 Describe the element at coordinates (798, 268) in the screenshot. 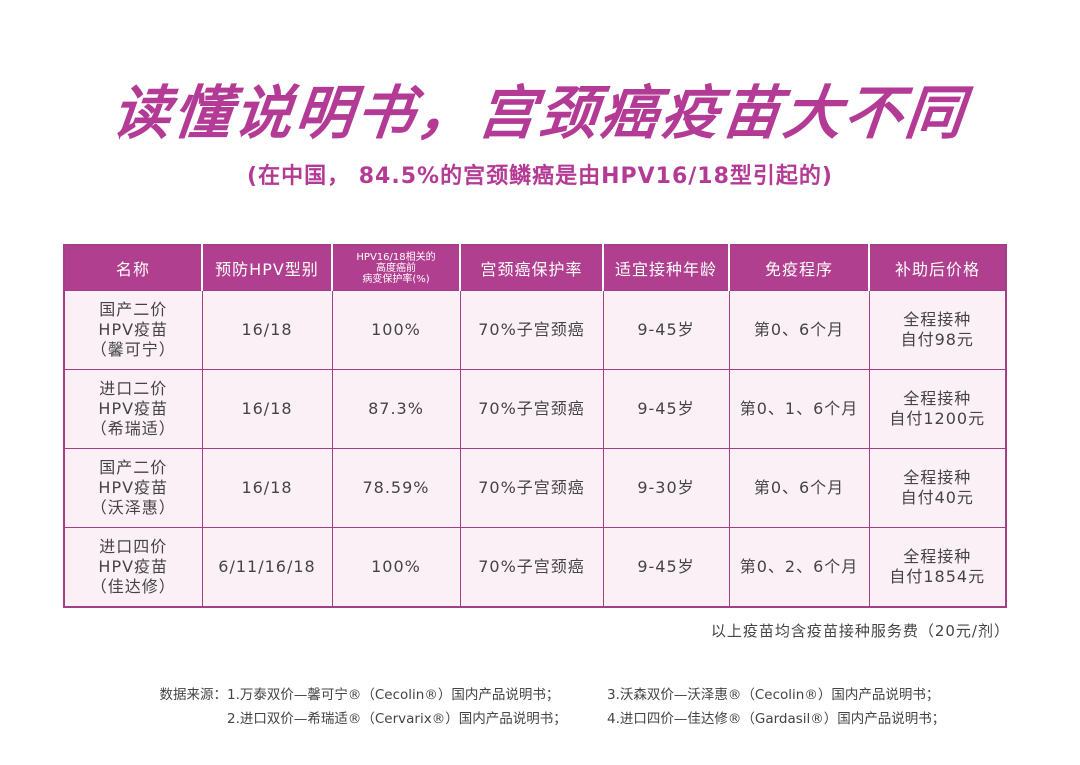

I see `header-schedule: 免疫程序` at that location.